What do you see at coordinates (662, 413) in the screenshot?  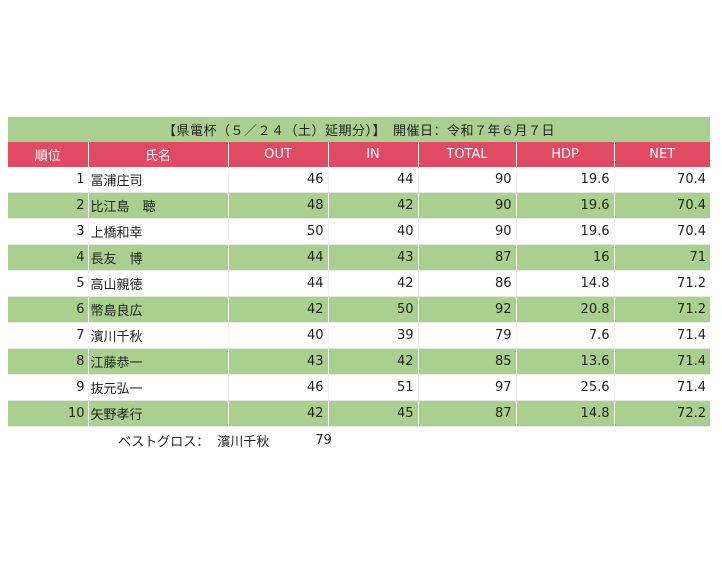 I see `net-cell: 72.2` at bounding box center [662, 413].